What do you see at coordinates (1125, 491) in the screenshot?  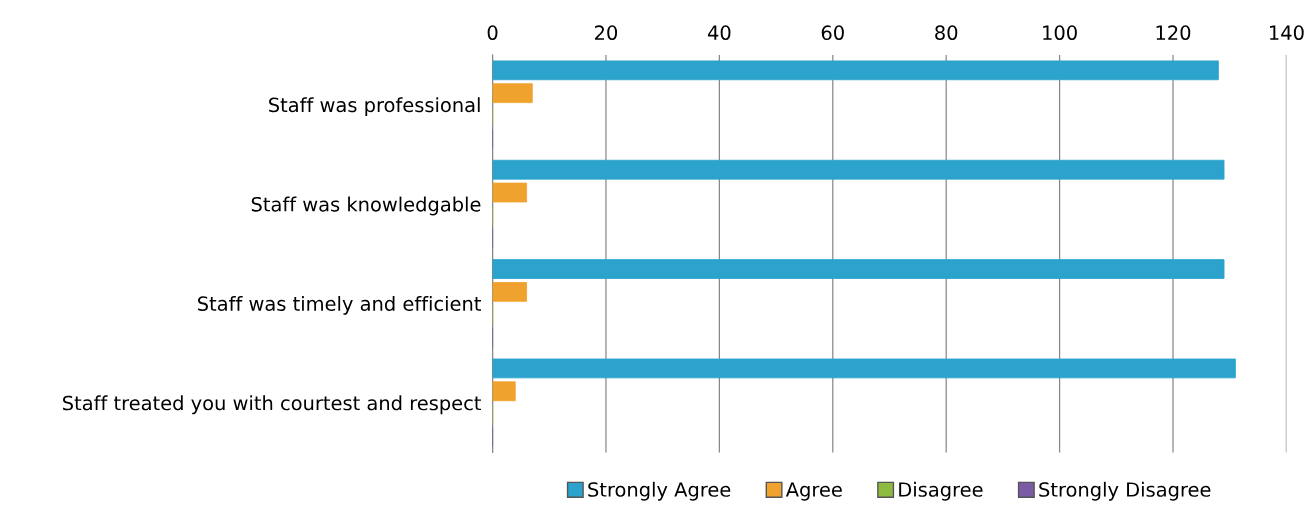 I see `legend-label: Strongly Disagree` at bounding box center [1125, 491].